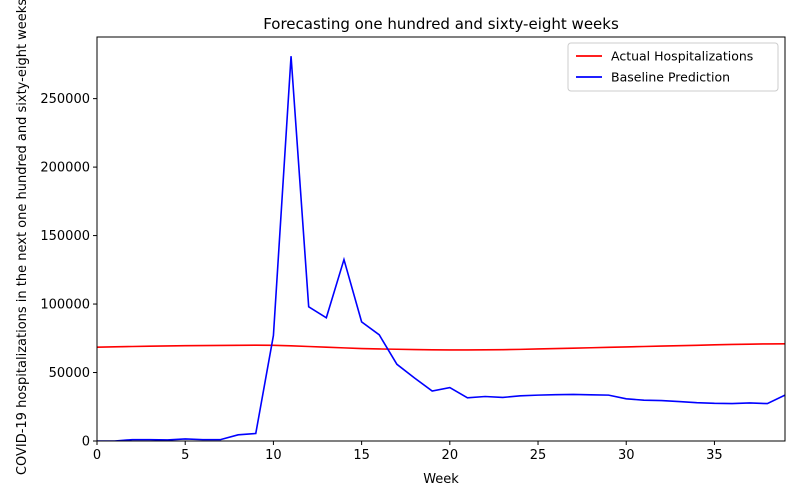  Describe the element at coordinates (185, 455) in the screenshot. I see `x-tick-label: 5` at that location.